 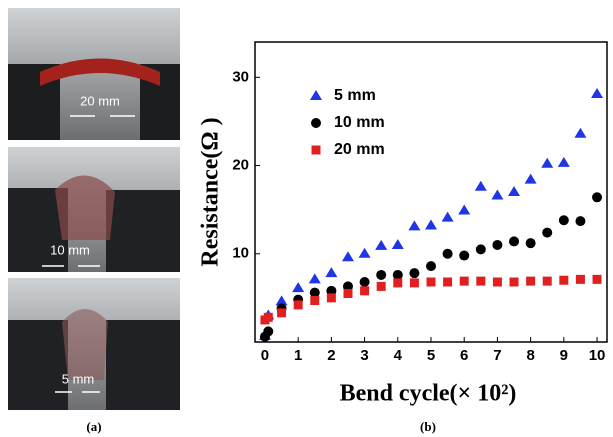 I want to click on x-tick-label: 7, so click(x=497, y=355).